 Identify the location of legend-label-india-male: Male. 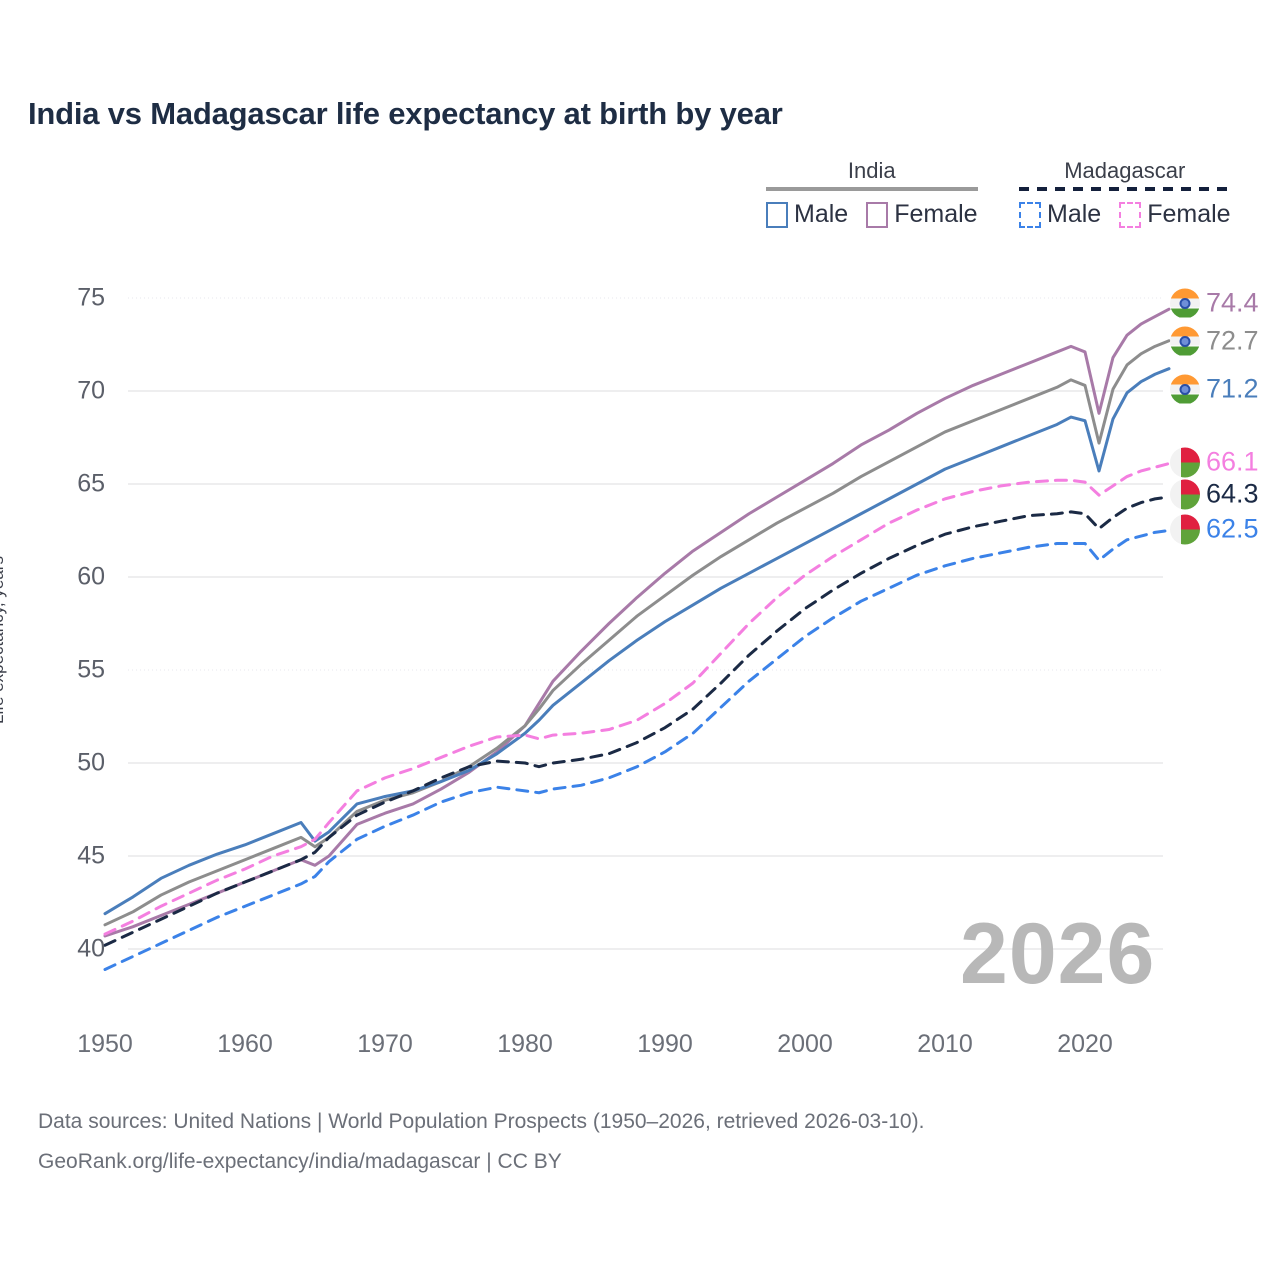
(821, 214).